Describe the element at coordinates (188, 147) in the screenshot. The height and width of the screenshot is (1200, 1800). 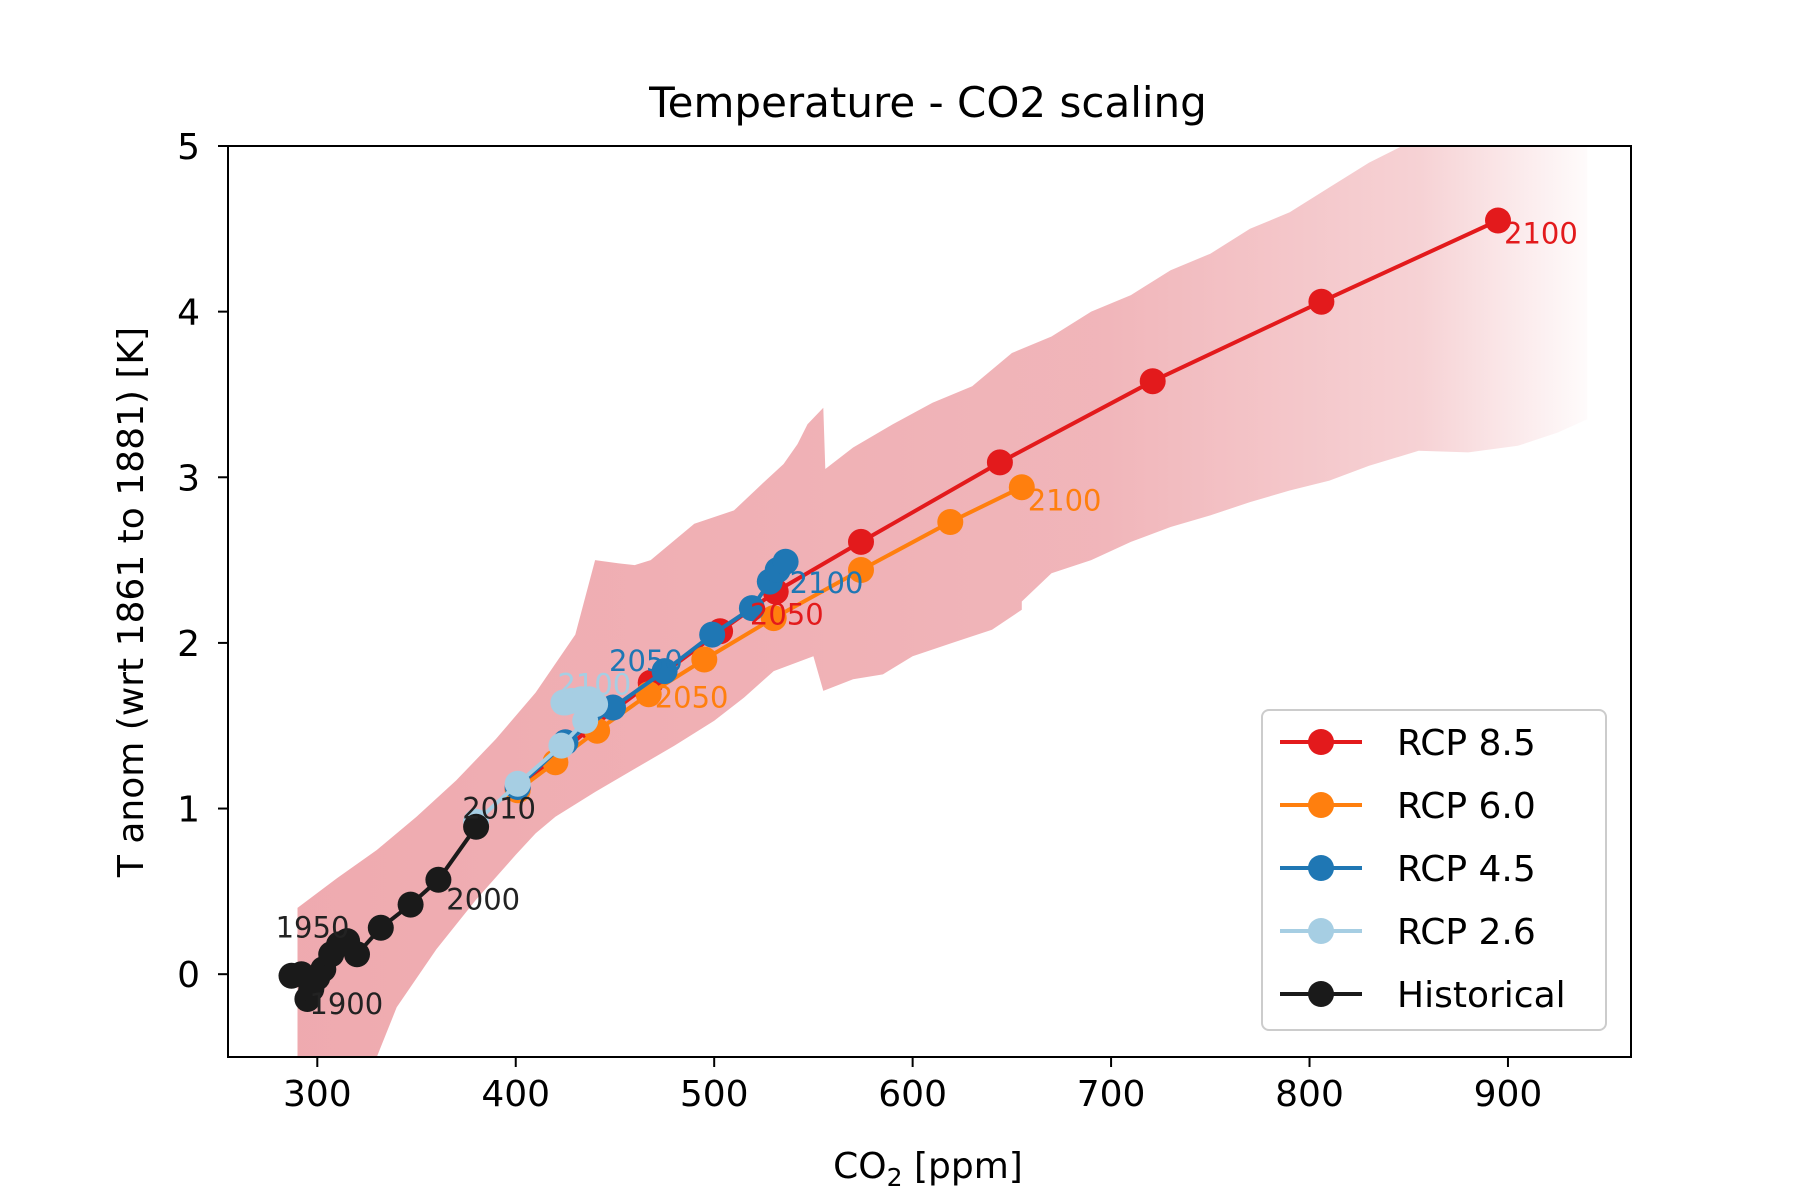
I see `y-tick-label: 5` at that location.